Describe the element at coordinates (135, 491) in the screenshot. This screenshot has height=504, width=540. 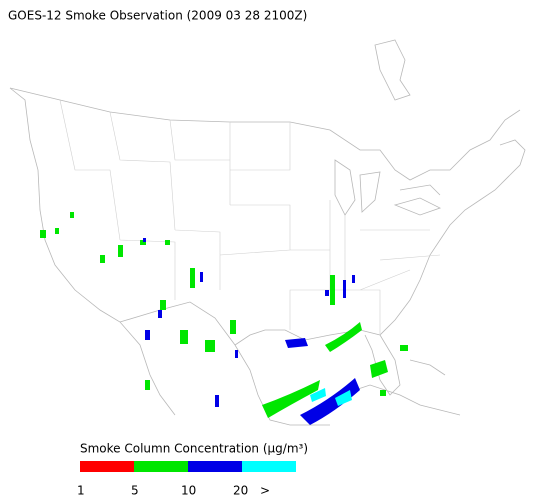
I see `legend-label: 5` at that location.